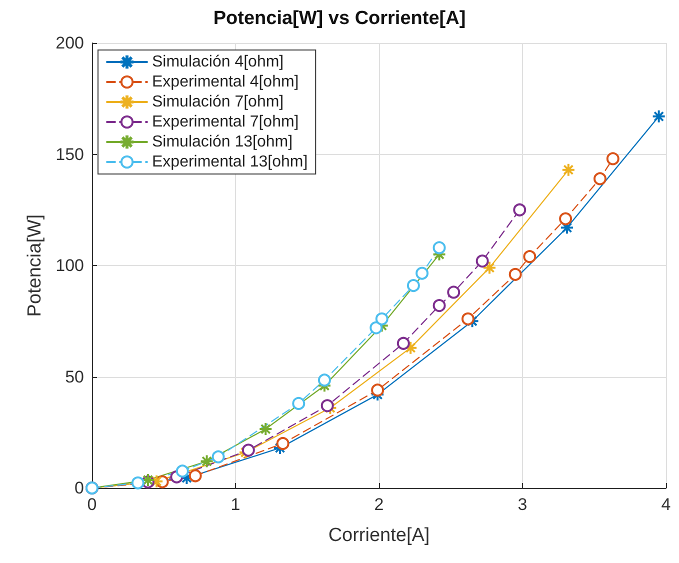 This screenshot has height=563, width=679. What do you see at coordinates (222, 142) in the screenshot?
I see `legend-label: Simulación 13[ohm]` at bounding box center [222, 142].